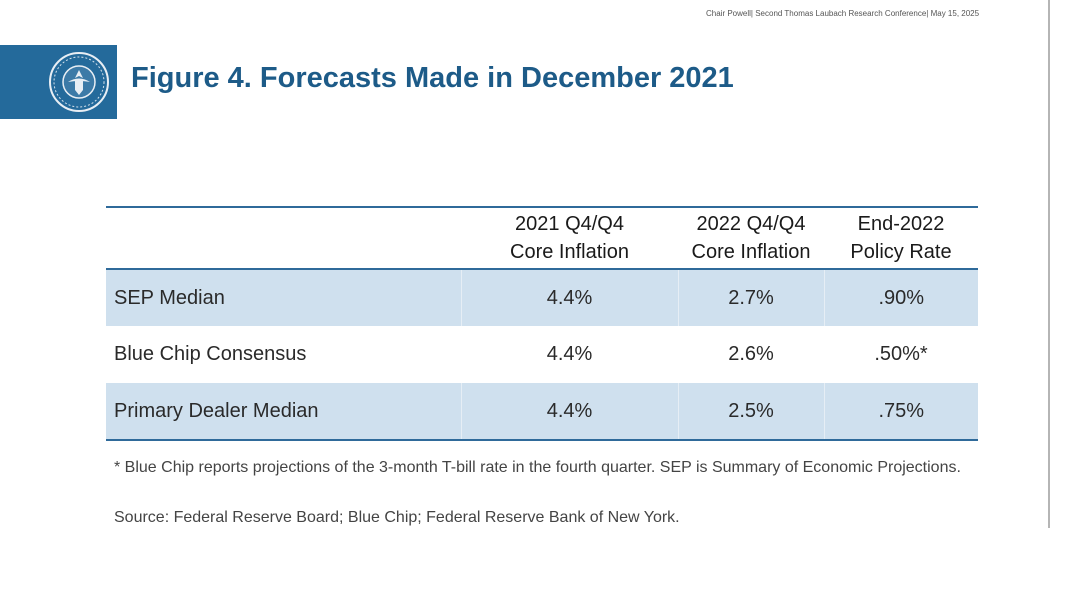 The width and height of the screenshot is (1080, 606). I want to click on column-header-2022-core-inflation: 2022 Q4/Q4 Core Inflation, so click(751, 238).